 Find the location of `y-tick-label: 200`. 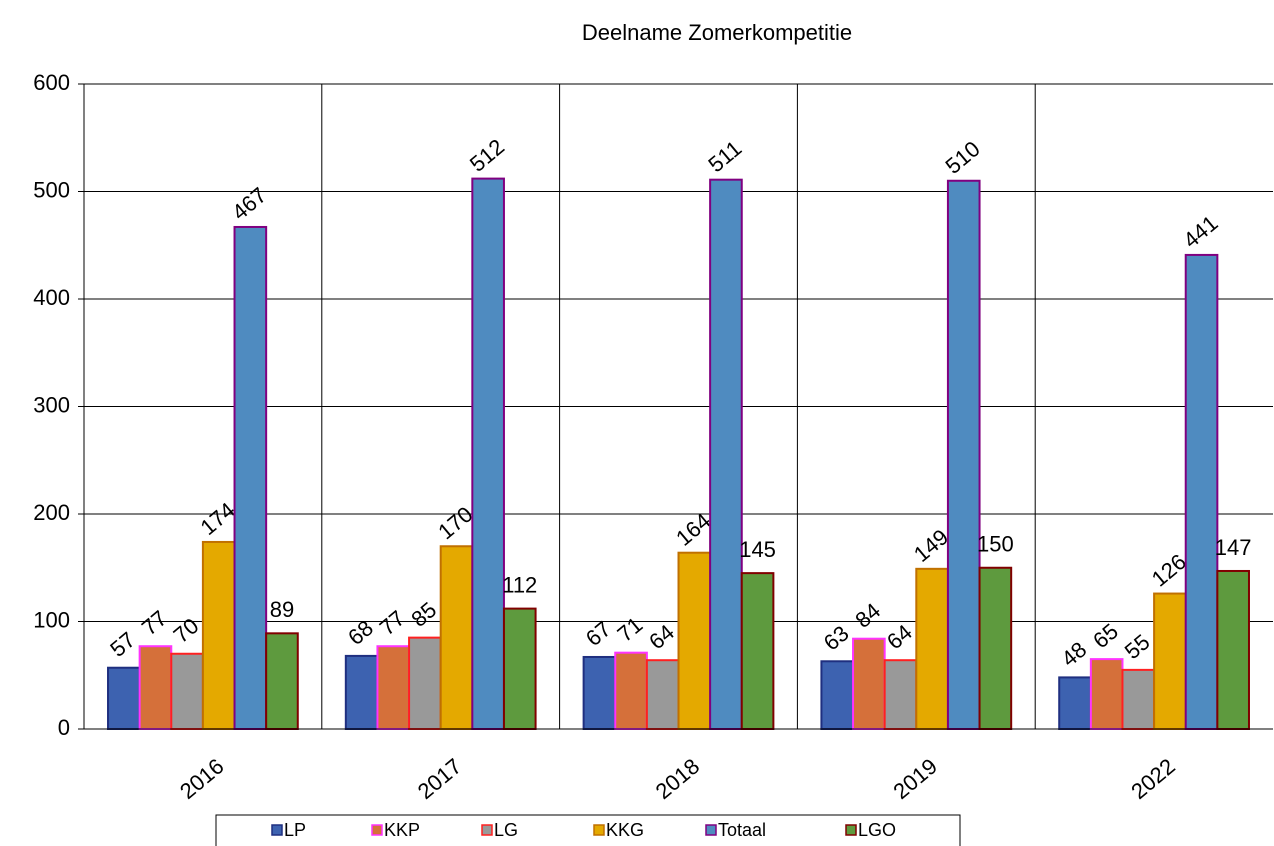

y-tick-label: 200 is located at coordinates (51, 512).